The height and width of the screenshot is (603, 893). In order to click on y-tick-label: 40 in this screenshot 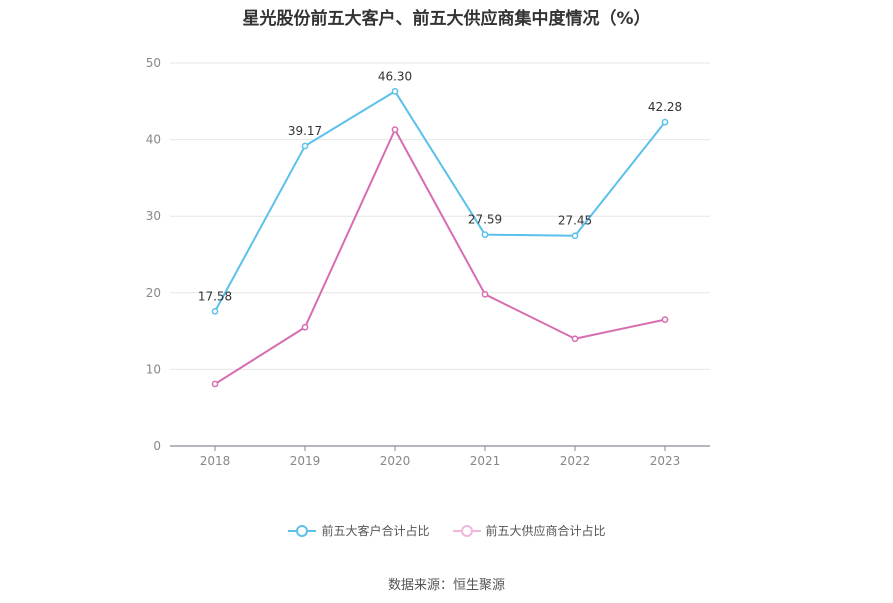, I will do `click(153, 140)`.